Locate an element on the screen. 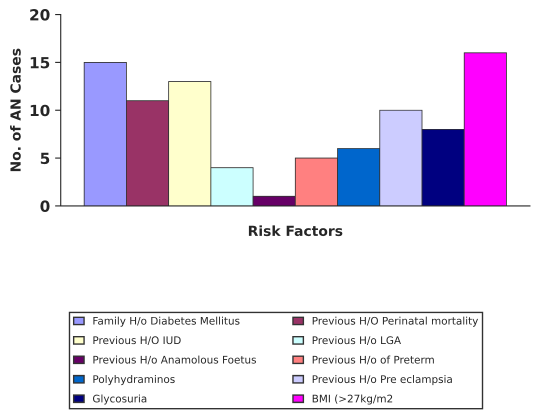  legend-label: Family H/o Diabetes Mellitus is located at coordinates (166, 321).